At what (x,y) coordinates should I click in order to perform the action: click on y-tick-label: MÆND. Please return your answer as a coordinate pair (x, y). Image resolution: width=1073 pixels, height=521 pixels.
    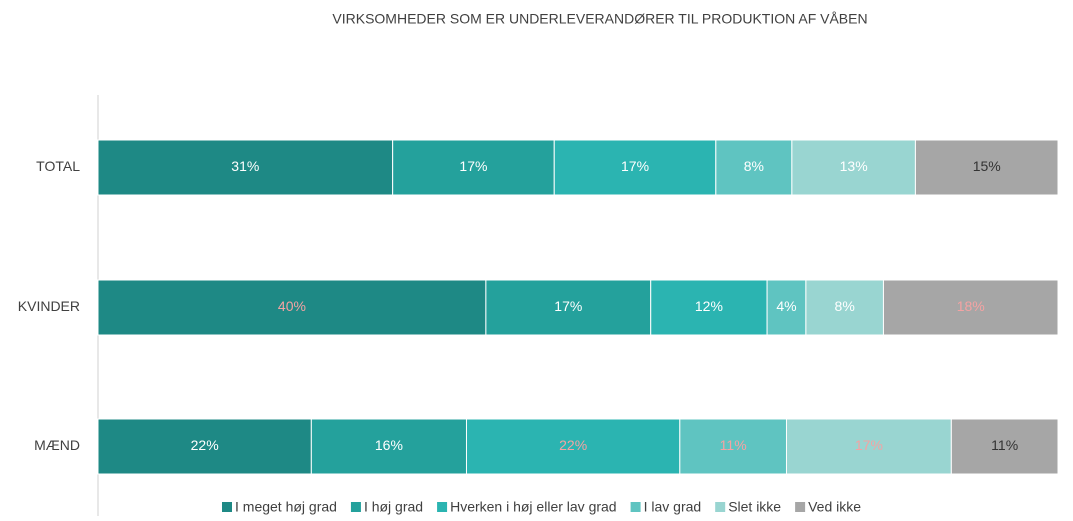
    Looking at the image, I should click on (57, 445).